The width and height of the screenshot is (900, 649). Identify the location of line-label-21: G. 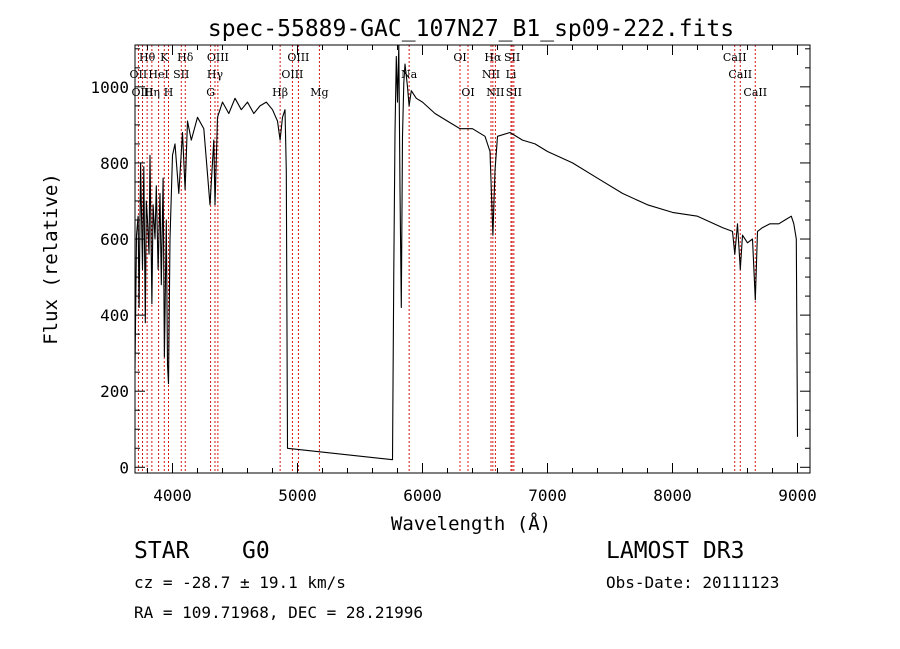
(210, 92).